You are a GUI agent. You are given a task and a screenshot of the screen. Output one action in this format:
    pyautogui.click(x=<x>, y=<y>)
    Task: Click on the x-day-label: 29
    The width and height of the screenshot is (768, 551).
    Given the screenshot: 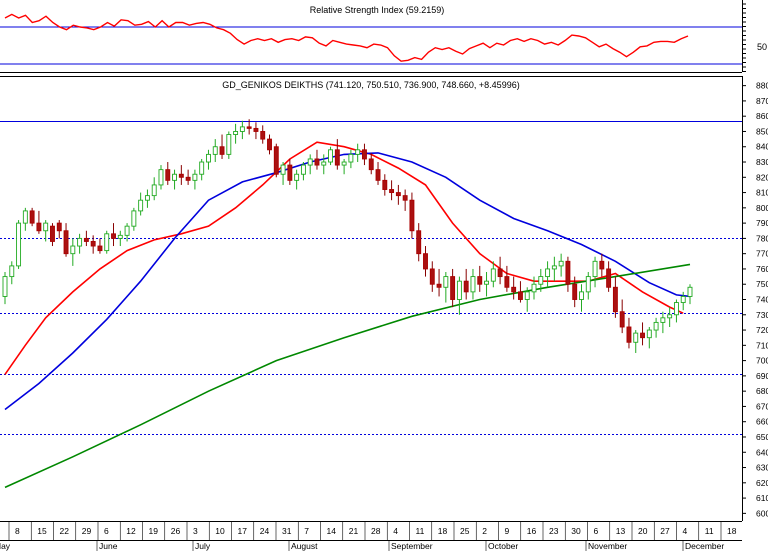 What is the action you would take?
    pyautogui.click(x=87, y=531)
    